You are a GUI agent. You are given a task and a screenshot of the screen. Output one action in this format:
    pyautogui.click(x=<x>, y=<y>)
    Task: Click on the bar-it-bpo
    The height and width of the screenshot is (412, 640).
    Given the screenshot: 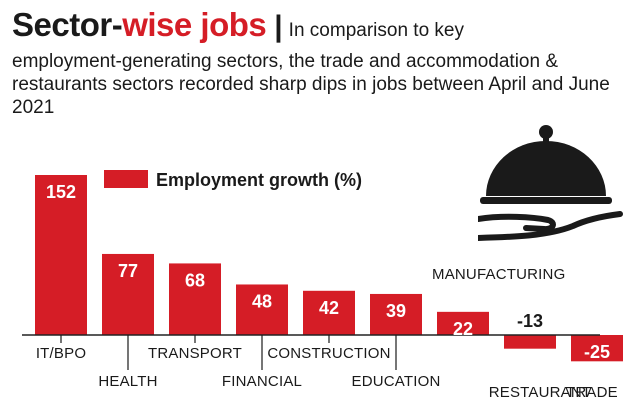 What is the action you would take?
    pyautogui.click(x=61, y=255)
    